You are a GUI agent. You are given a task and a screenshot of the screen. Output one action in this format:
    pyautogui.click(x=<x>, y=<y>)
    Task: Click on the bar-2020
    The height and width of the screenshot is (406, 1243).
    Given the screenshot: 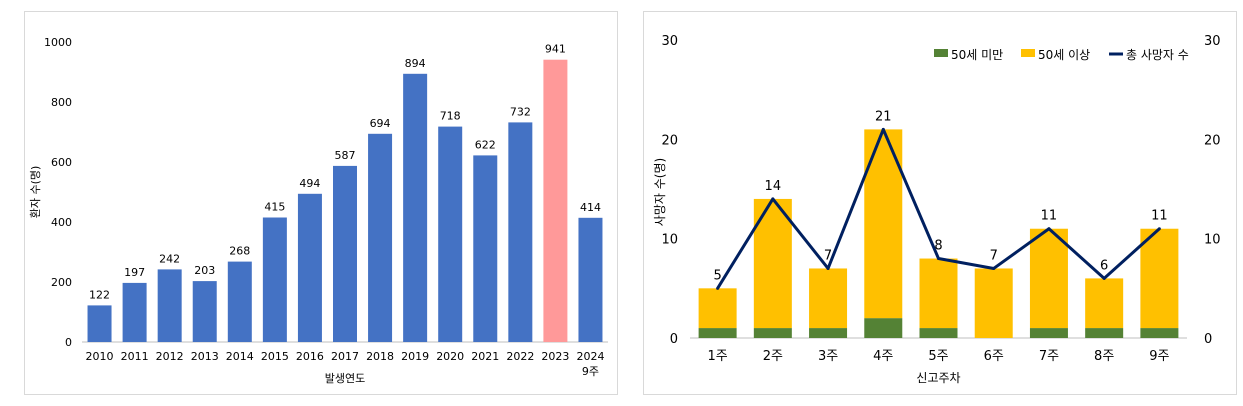 What is the action you would take?
    pyautogui.click(x=450, y=234)
    